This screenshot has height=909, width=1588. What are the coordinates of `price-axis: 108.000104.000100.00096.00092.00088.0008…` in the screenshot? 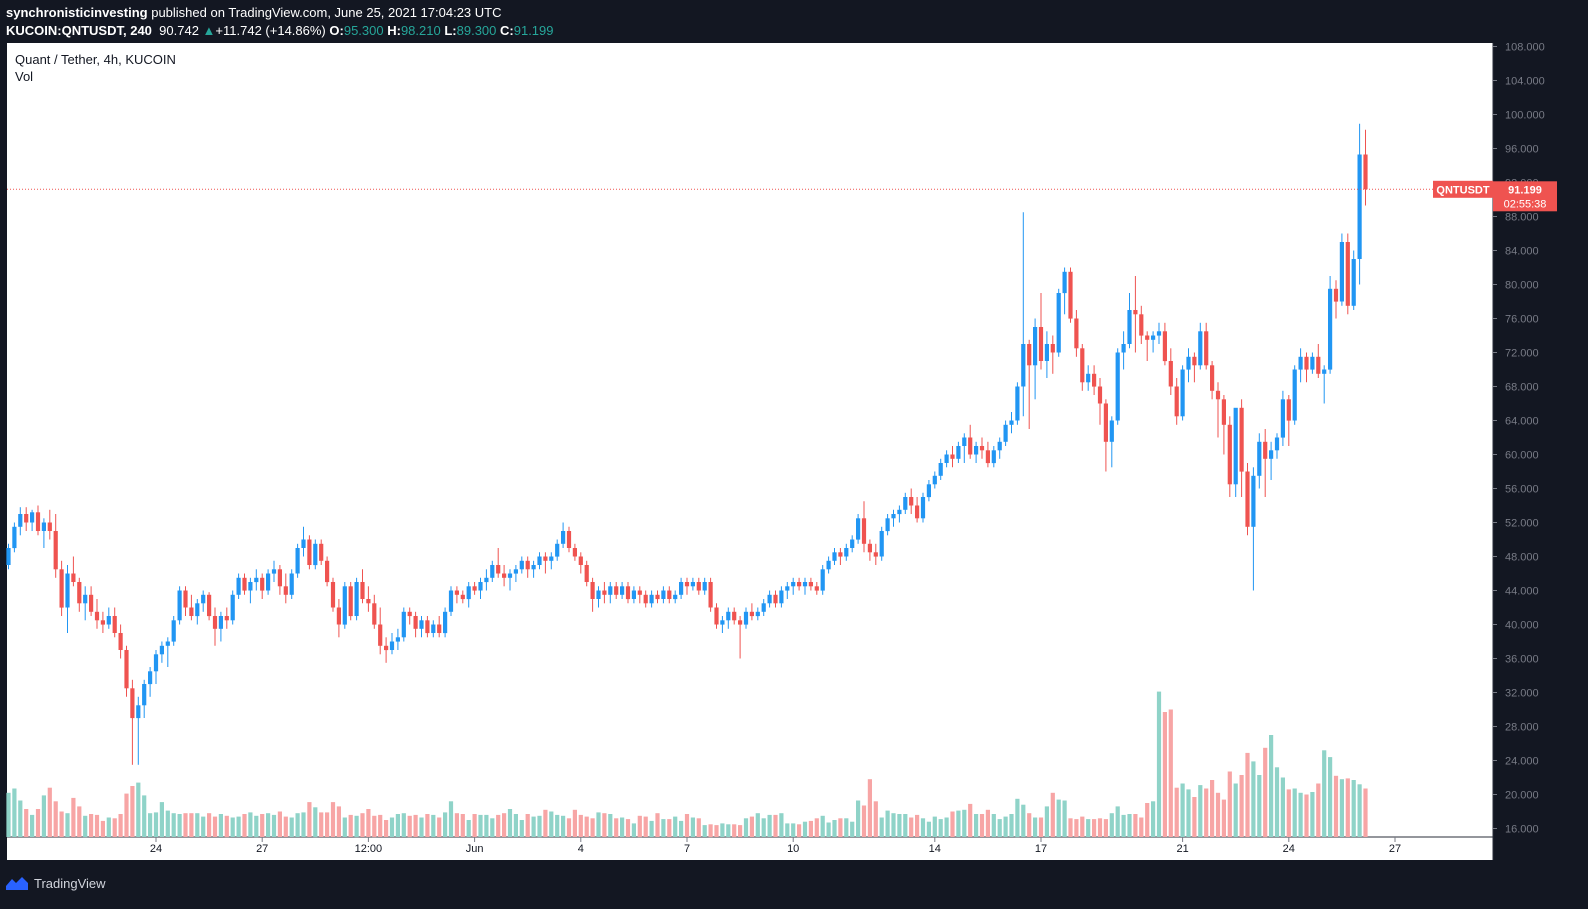 It's located at (1519, 439).